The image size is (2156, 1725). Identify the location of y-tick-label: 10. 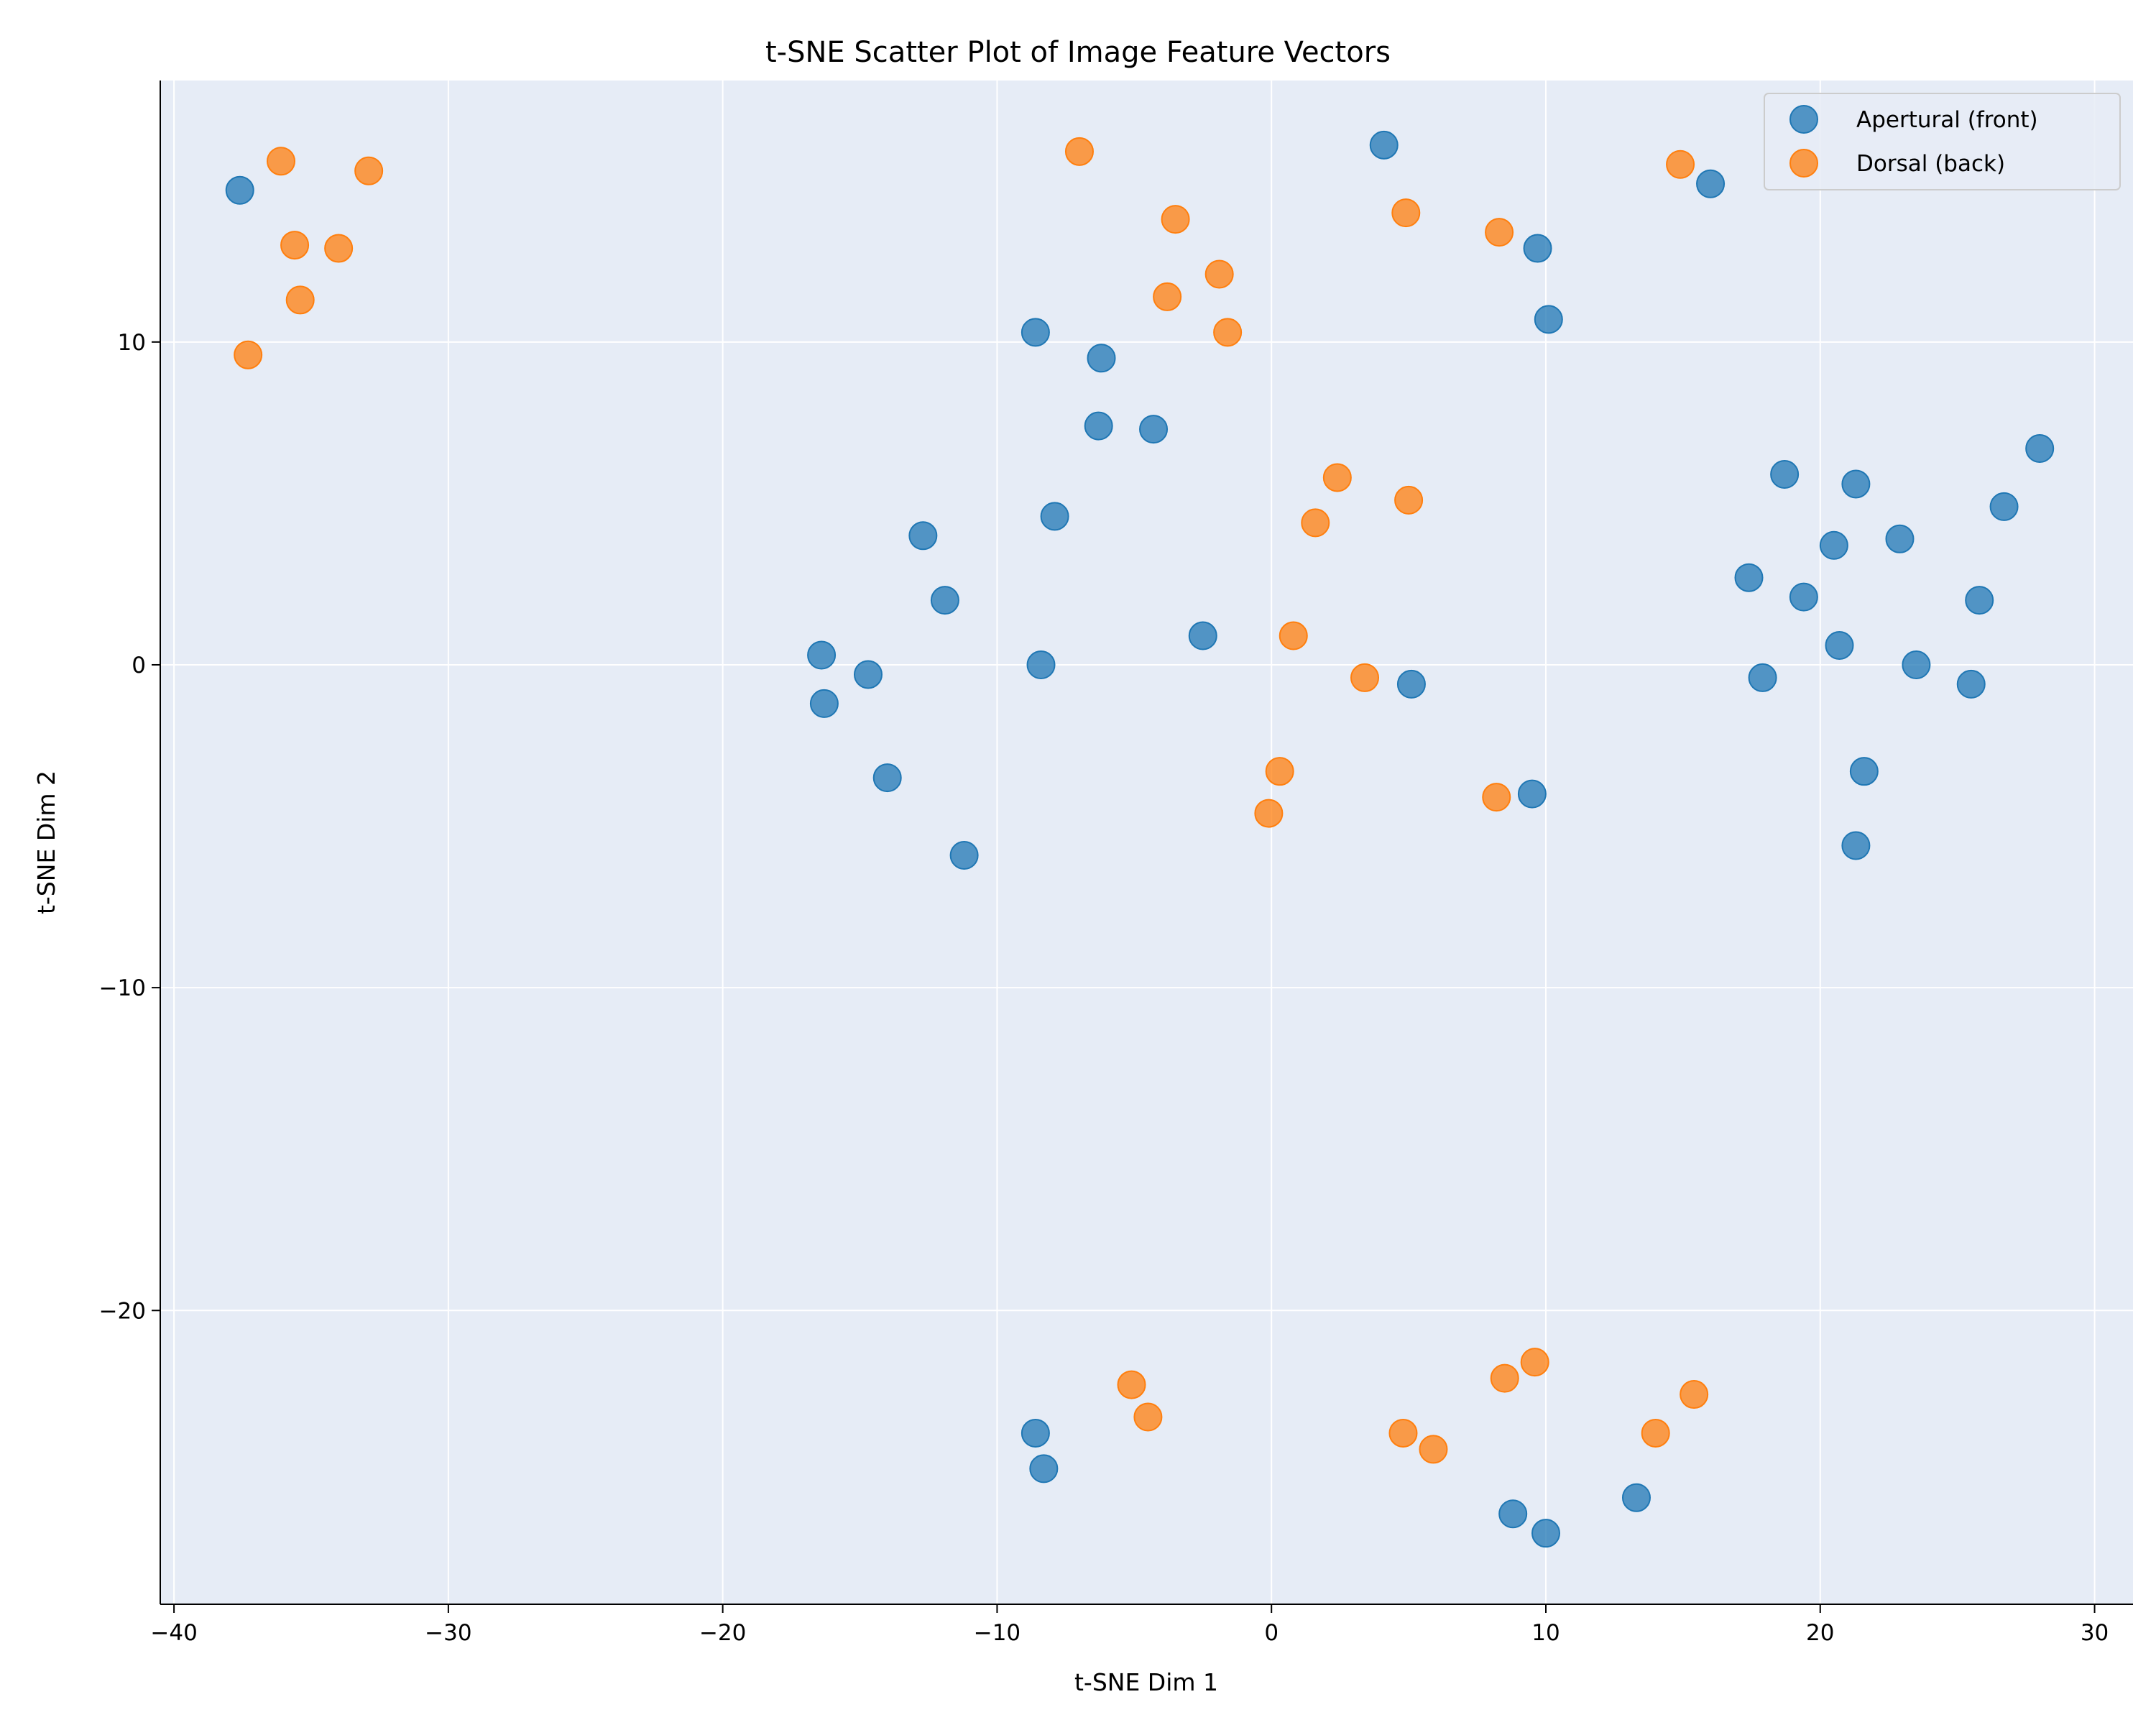
(132, 343).